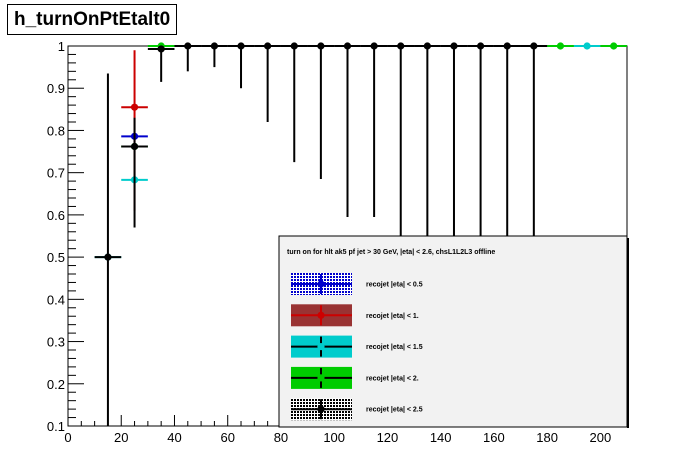 The height and width of the screenshot is (472, 696). I want to click on y-tick-label: 0.9, so click(56, 88).